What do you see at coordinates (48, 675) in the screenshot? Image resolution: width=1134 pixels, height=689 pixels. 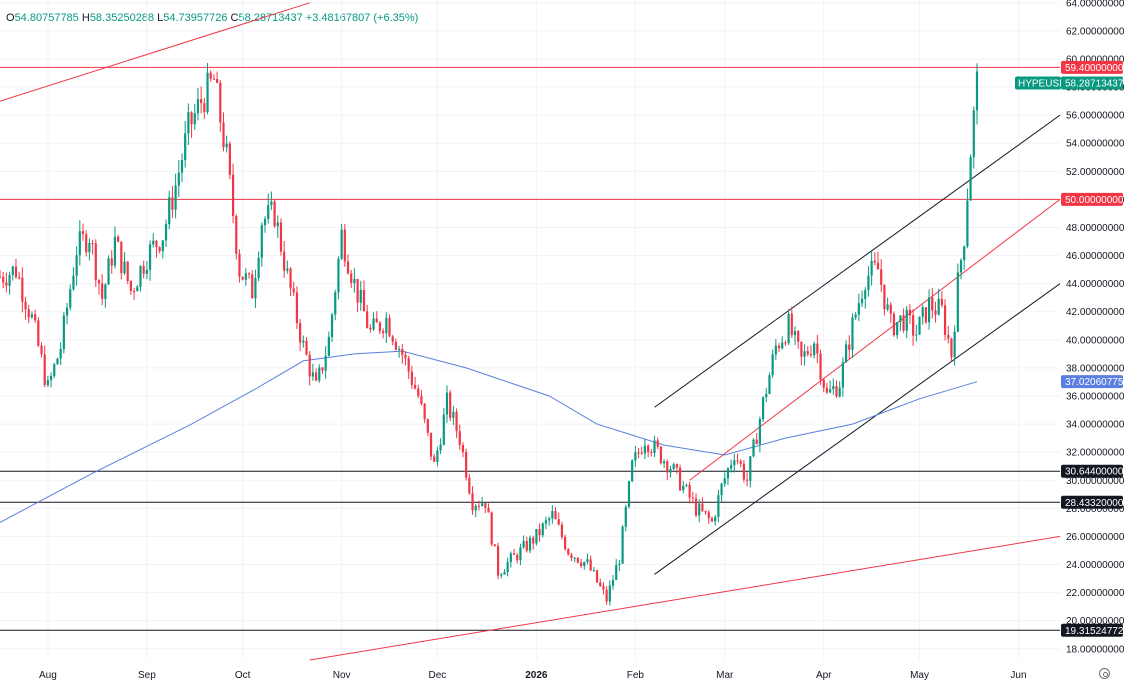 I see `x-tick-label: Aug` at bounding box center [48, 675].